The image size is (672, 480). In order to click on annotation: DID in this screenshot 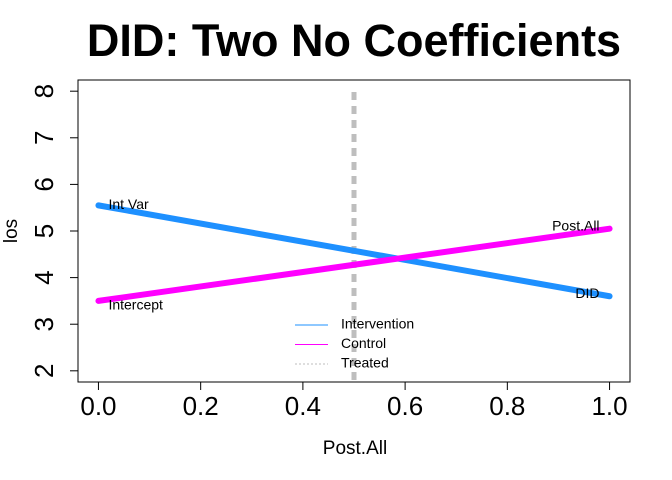, I will do `click(587, 293)`.